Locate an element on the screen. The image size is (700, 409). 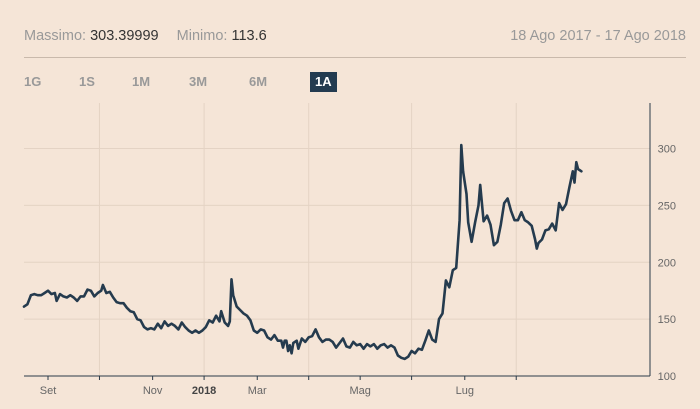
tab-1s: 1S is located at coordinates (87, 81).